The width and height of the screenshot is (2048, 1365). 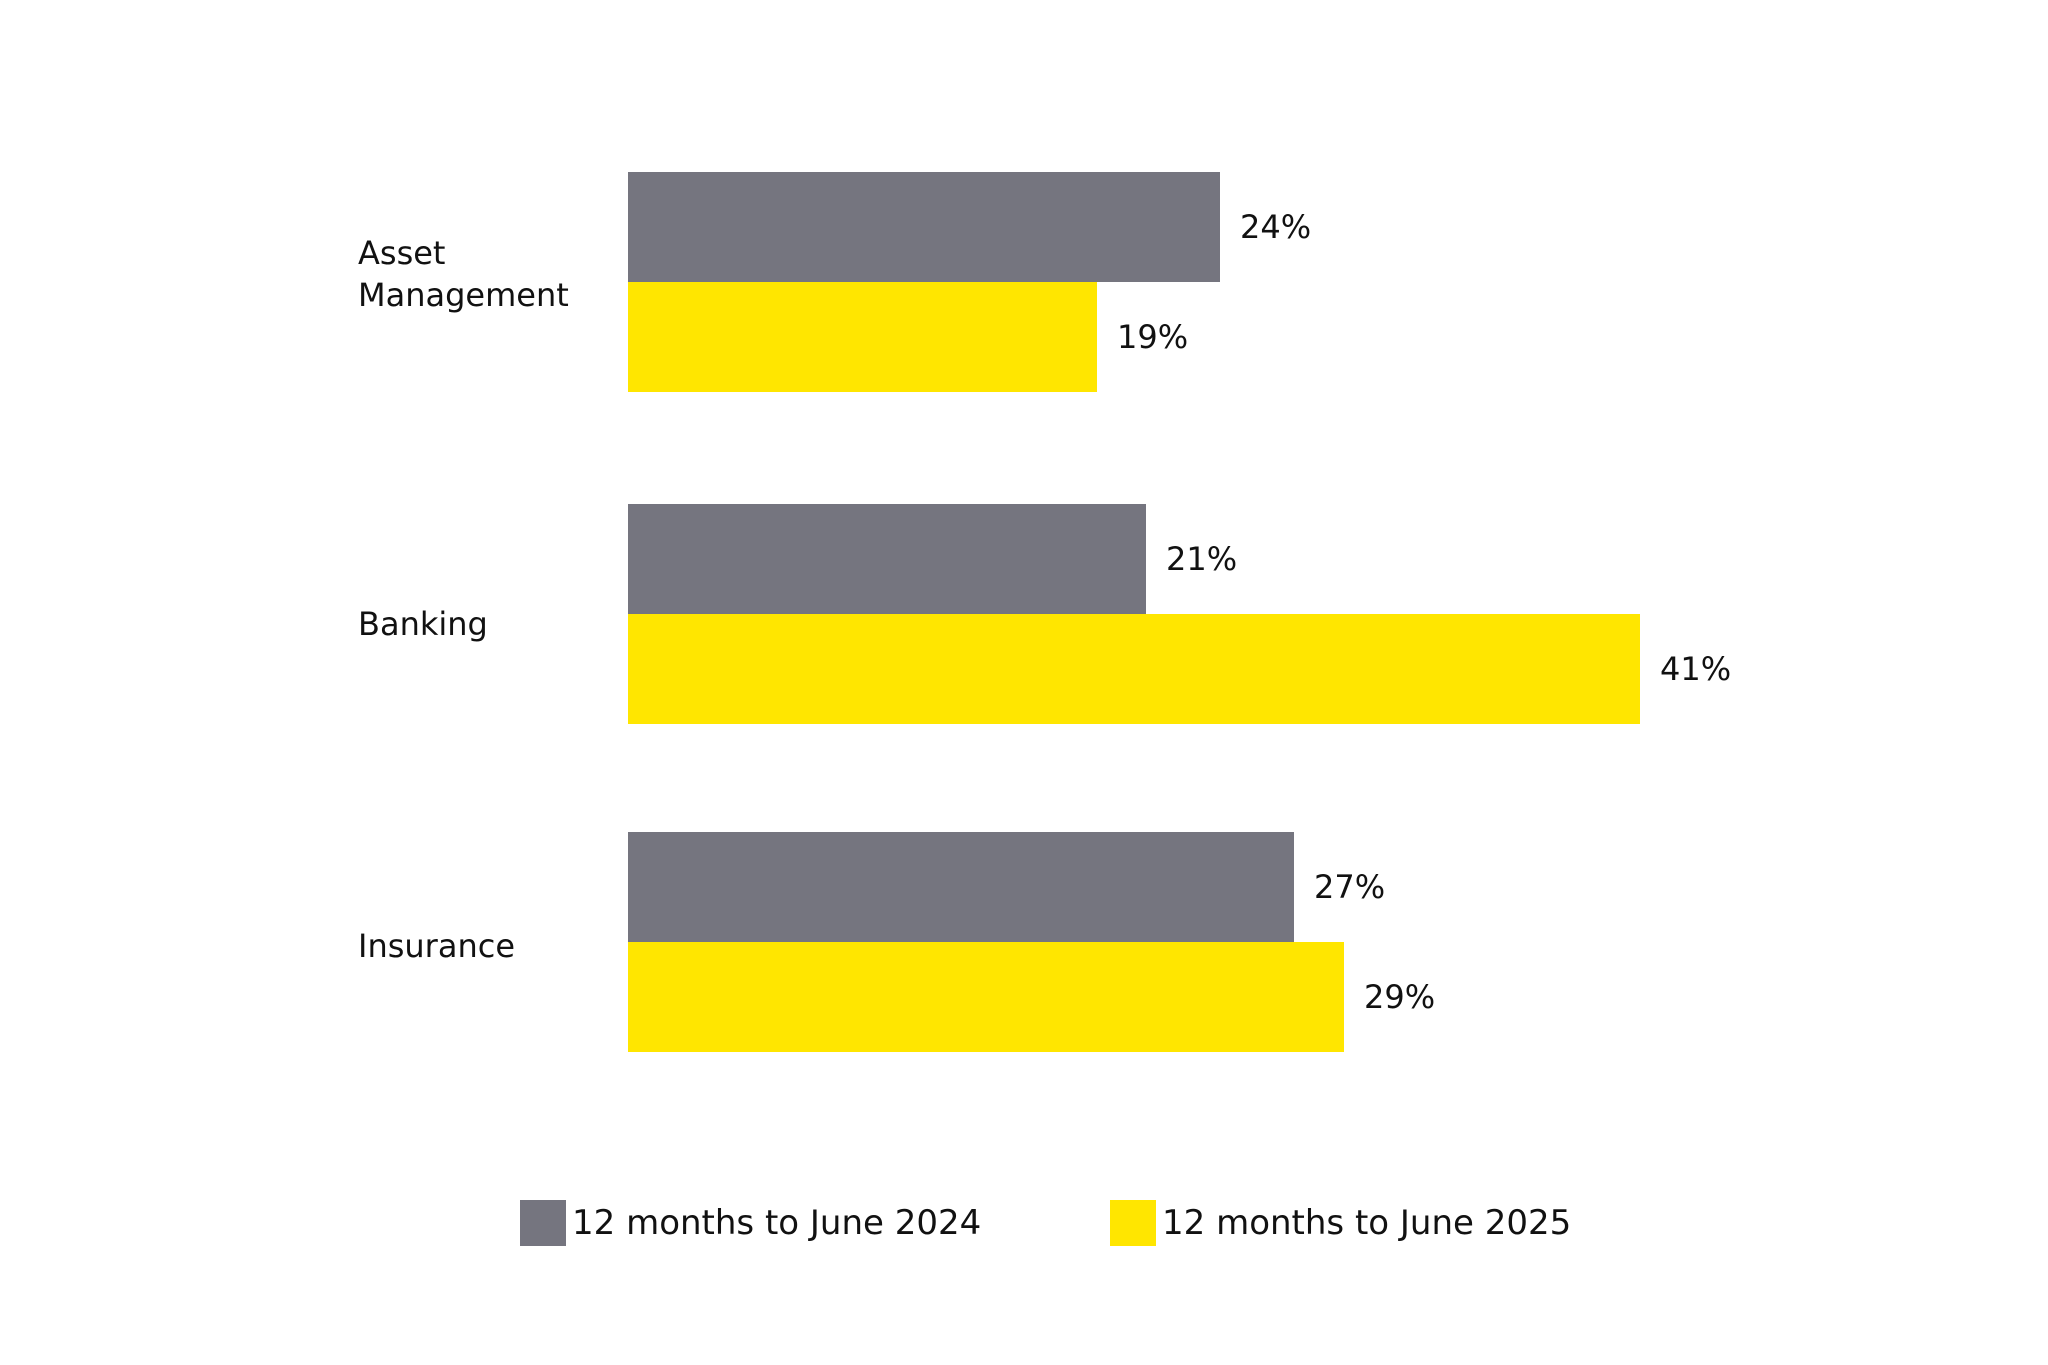 What do you see at coordinates (1153, 337) in the screenshot?
I see `data-label: 19%` at bounding box center [1153, 337].